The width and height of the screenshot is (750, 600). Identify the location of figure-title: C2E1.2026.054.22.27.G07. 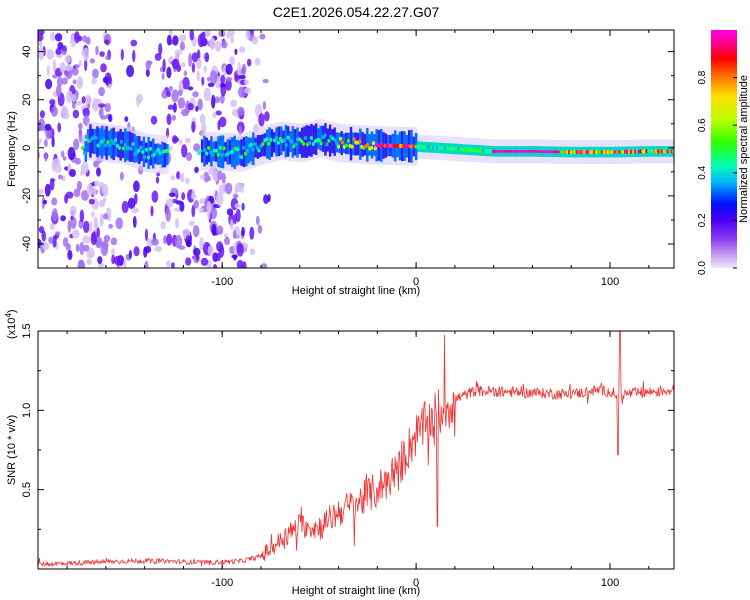
(356, 12).